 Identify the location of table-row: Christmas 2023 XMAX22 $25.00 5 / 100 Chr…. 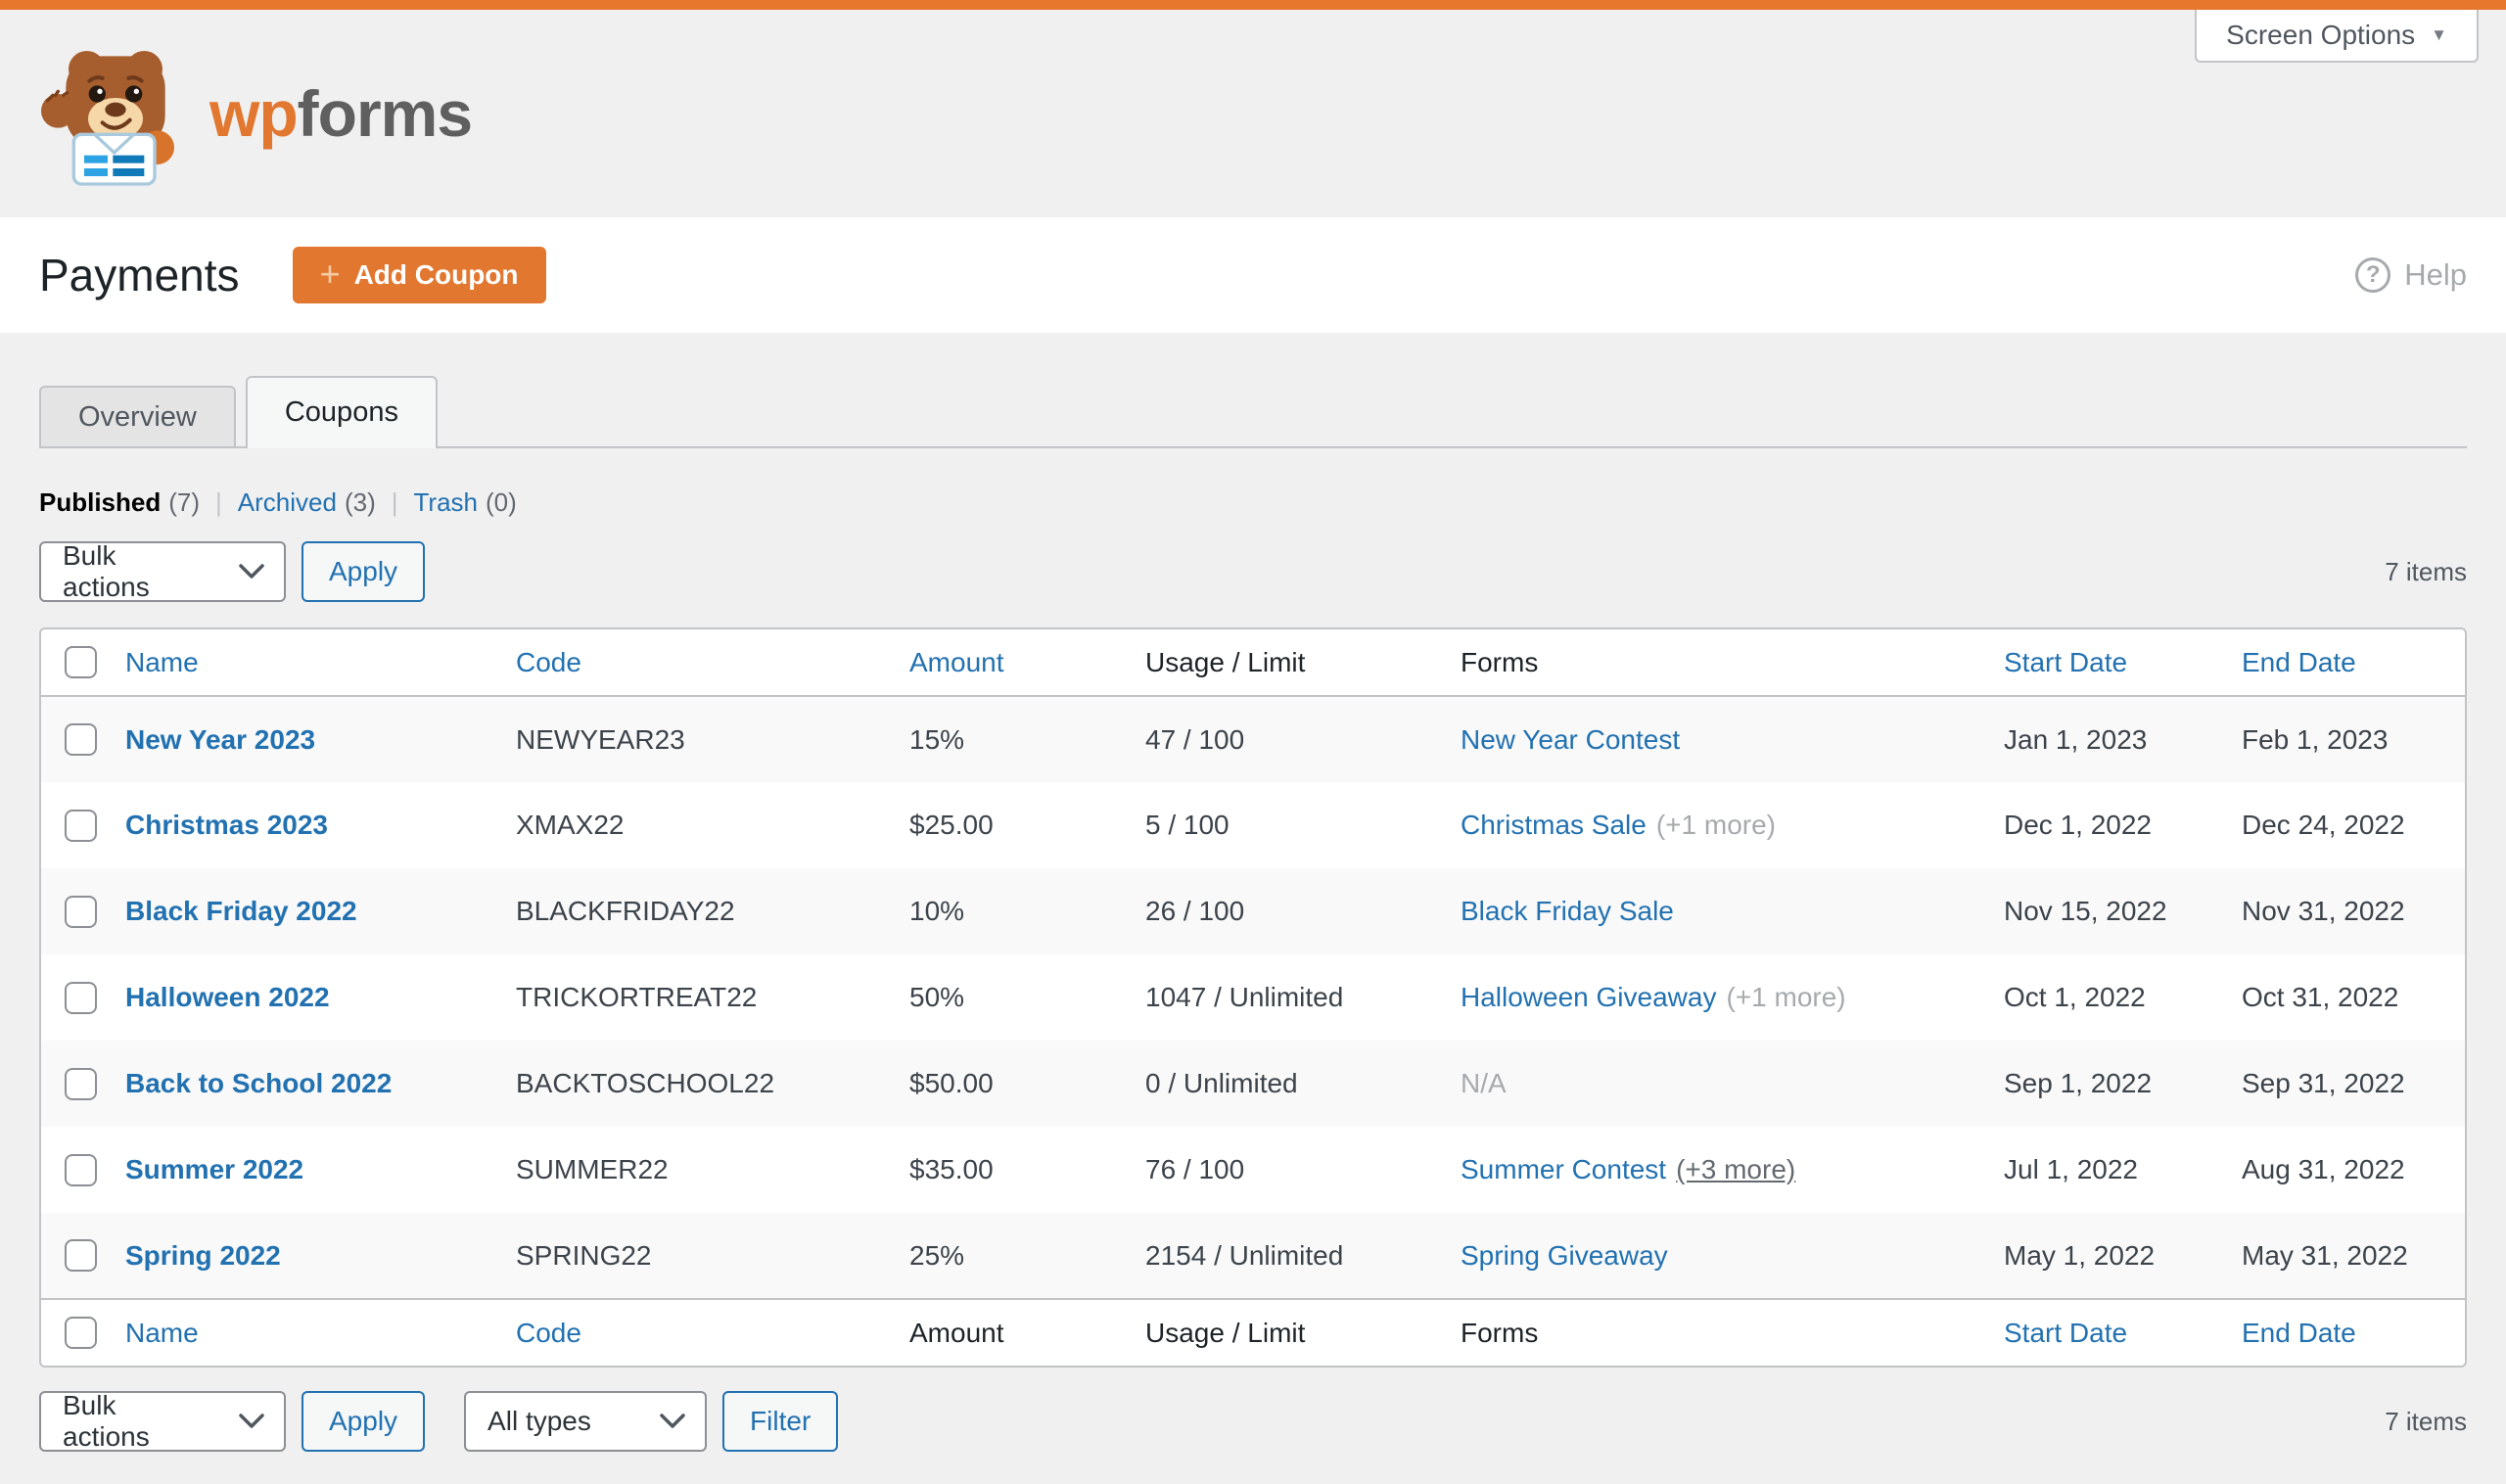
(1253, 825).